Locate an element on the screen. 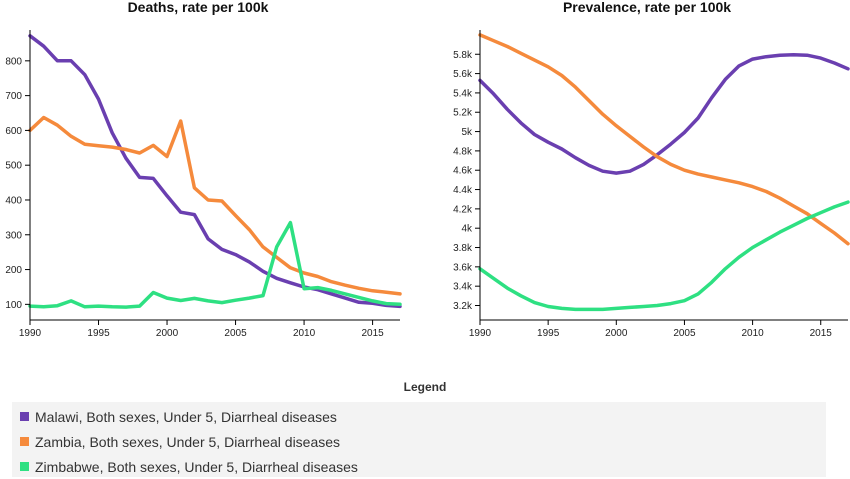 This screenshot has height=479, width=850. legend-swatch-zambia is located at coordinates (24, 441).